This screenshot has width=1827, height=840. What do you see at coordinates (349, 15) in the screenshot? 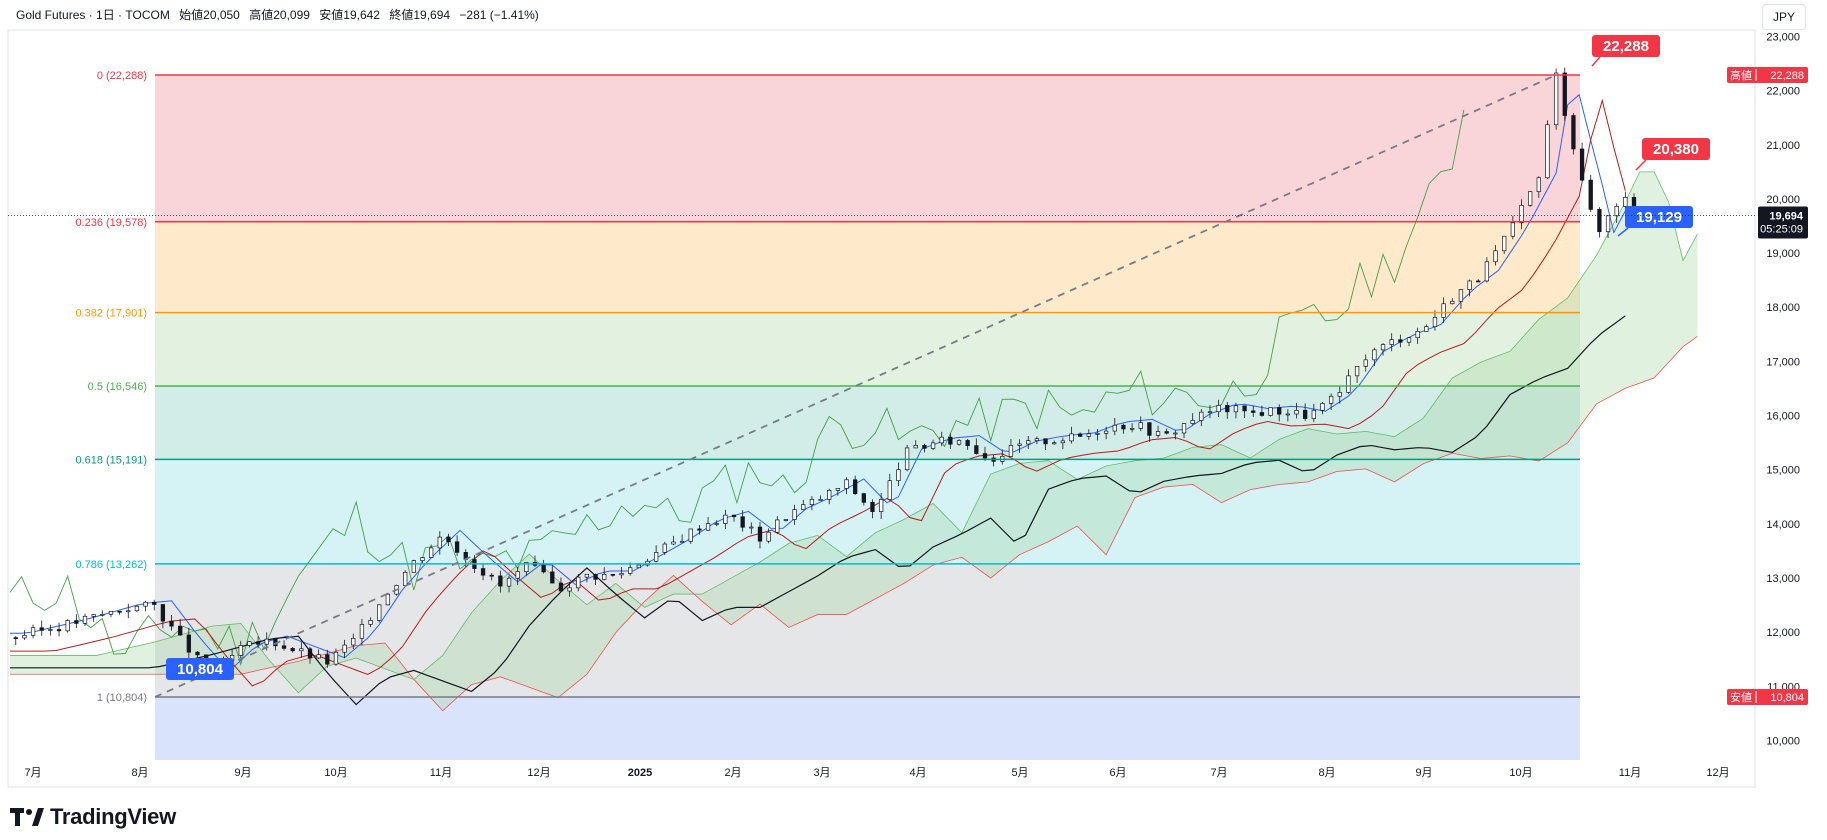
I see `low-value: 安値19,642` at bounding box center [349, 15].